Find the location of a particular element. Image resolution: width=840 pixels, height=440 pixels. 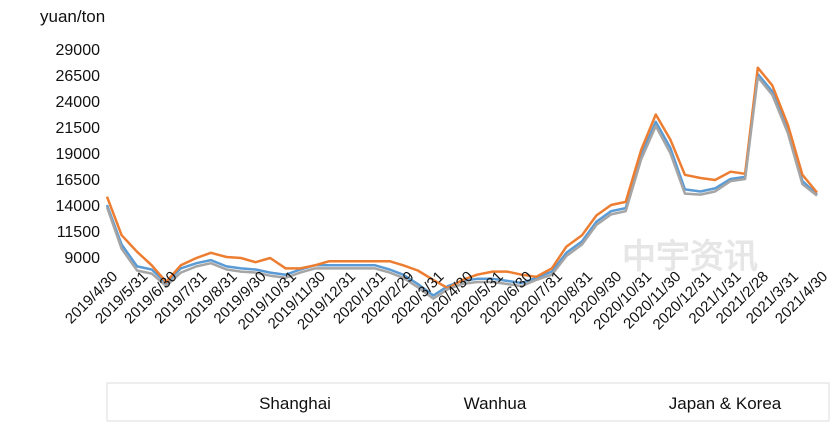

y-tick-label: 9000 is located at coordinates (82, 258).